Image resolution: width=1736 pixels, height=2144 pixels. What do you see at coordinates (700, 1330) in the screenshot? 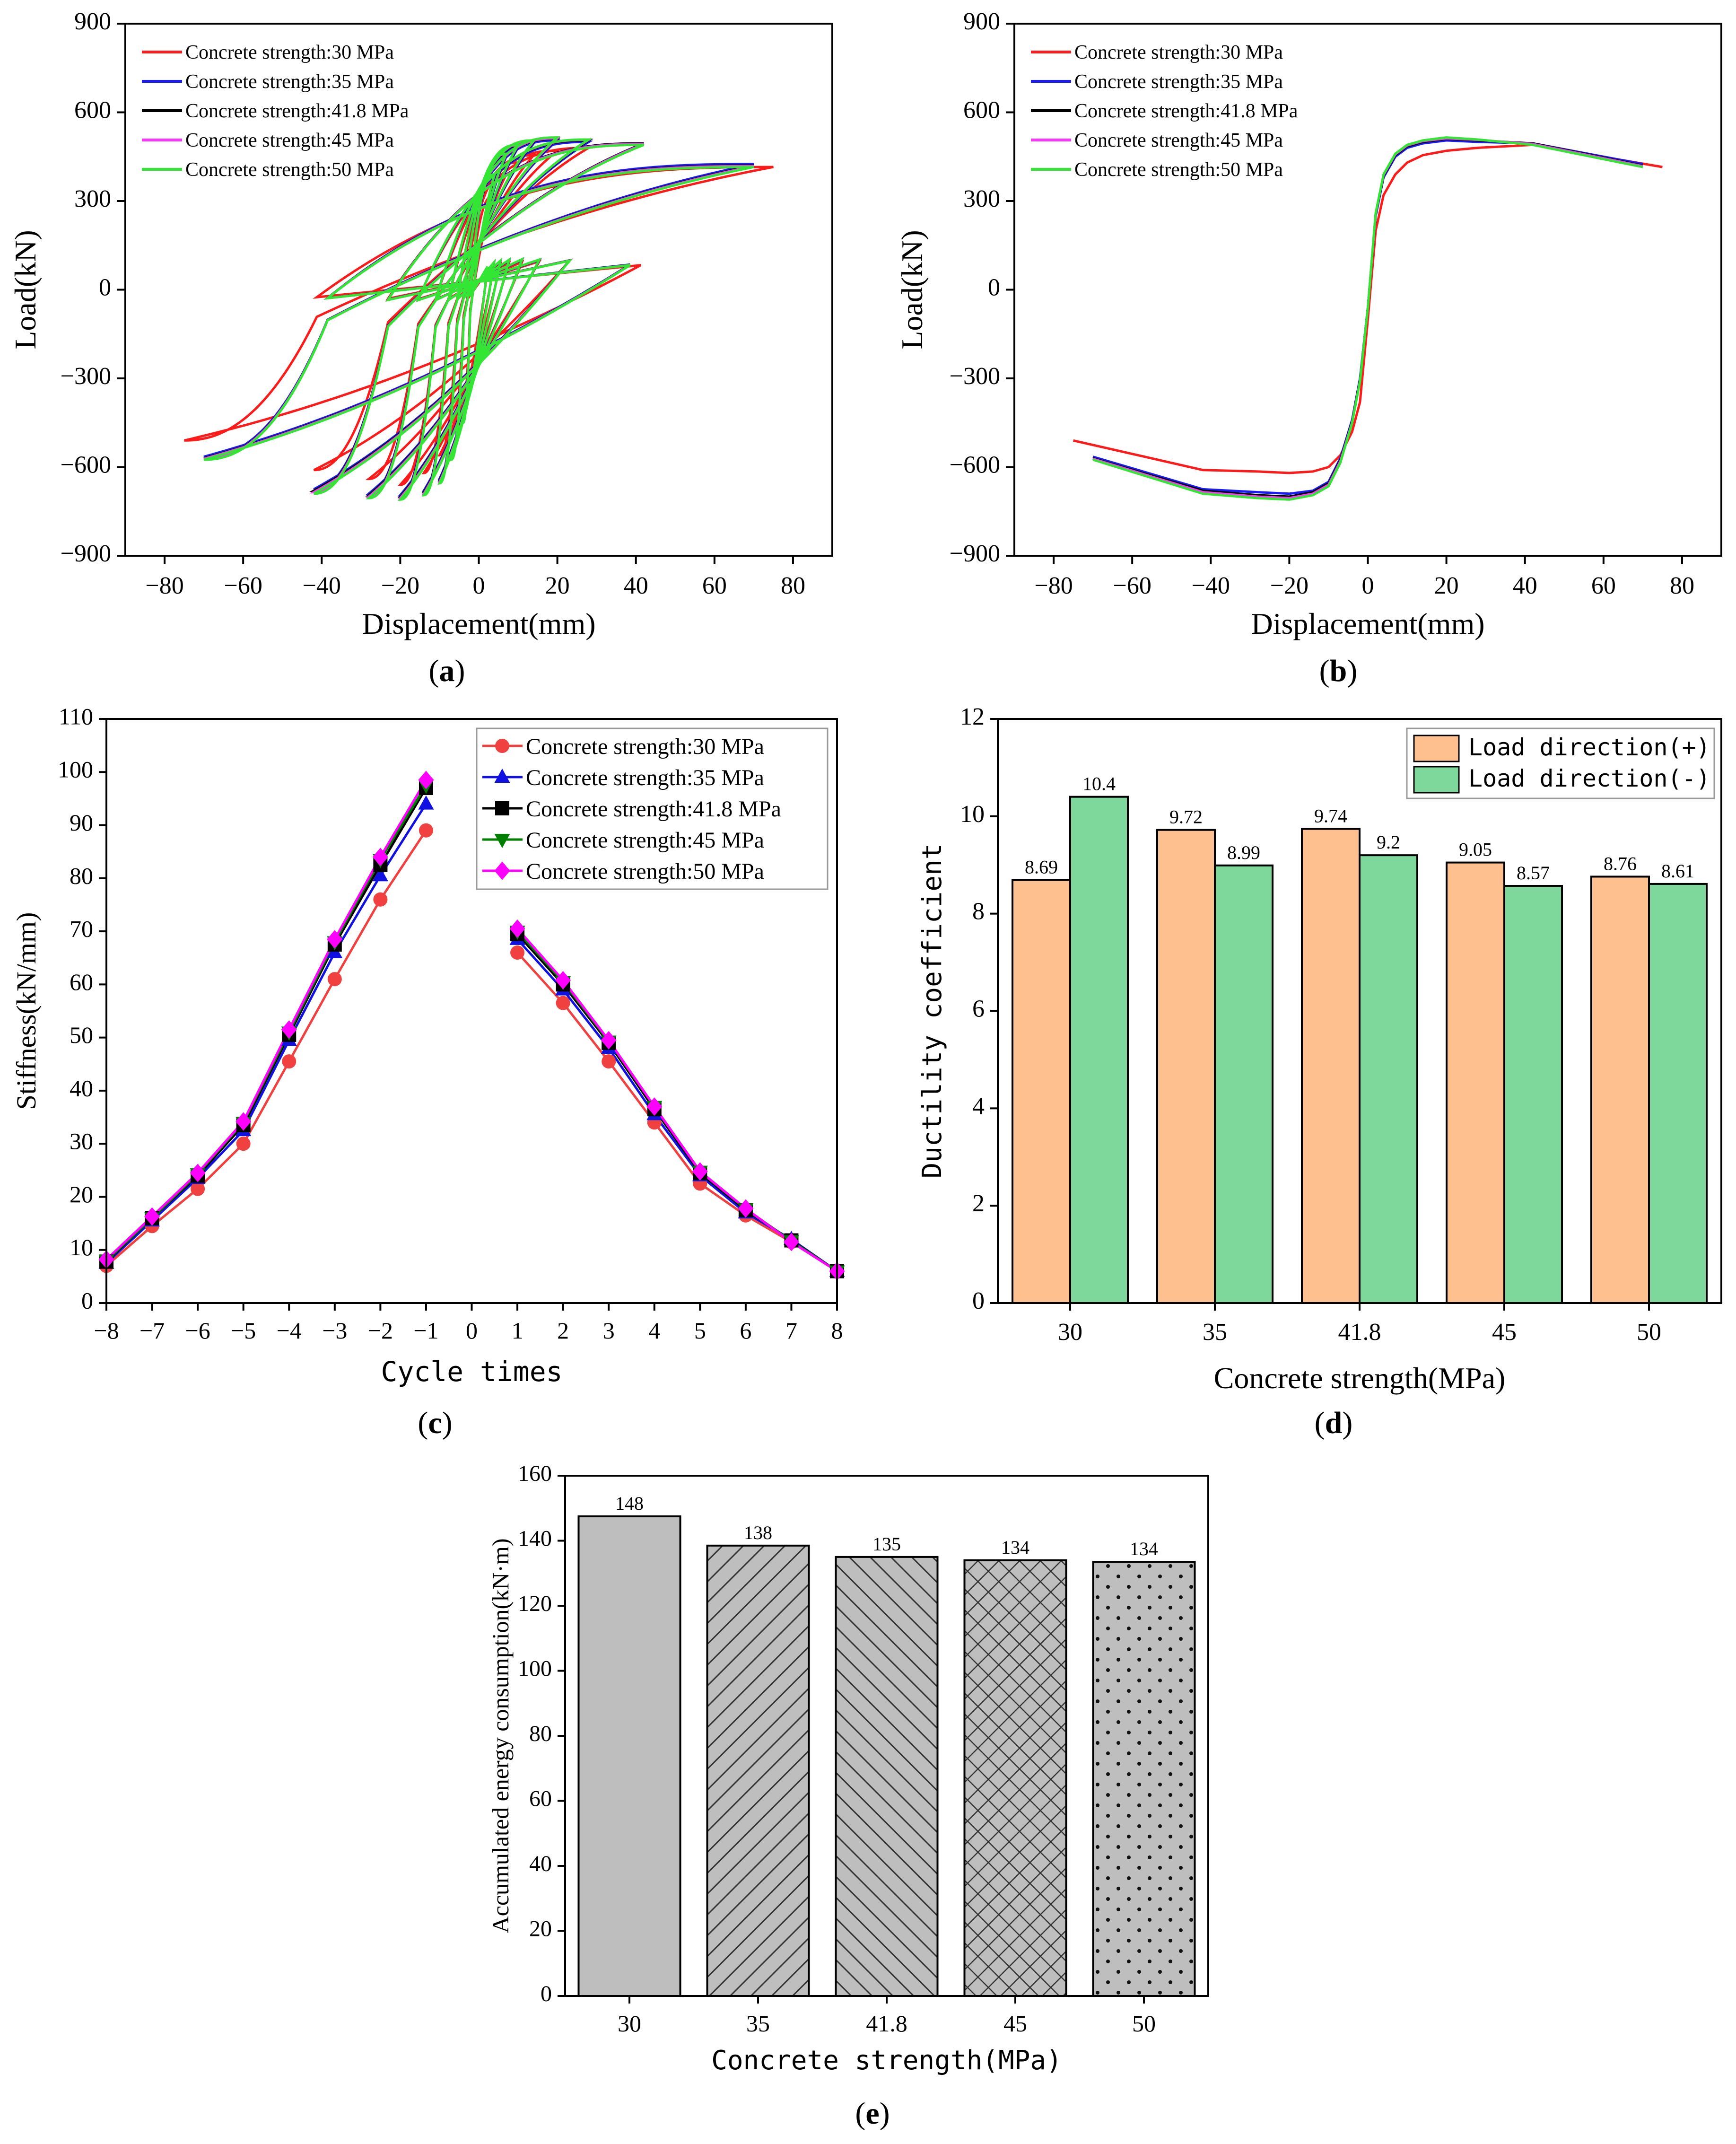
I see `x-tick-label: 5` at bounding box center [700, 1330].